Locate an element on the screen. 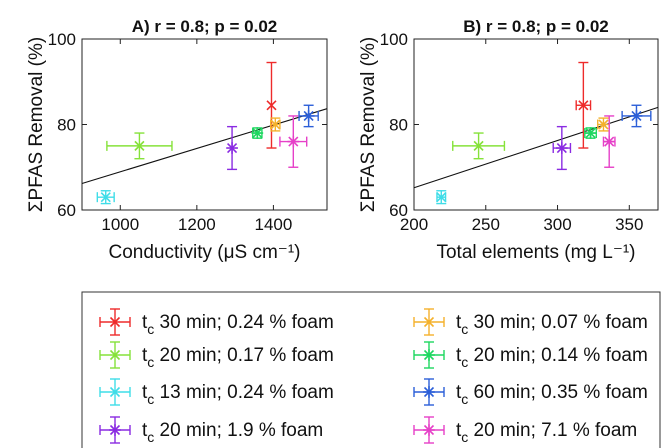  chart-title: B) r = 0.8; p = 0.02 is located at coordinates (536, 26).